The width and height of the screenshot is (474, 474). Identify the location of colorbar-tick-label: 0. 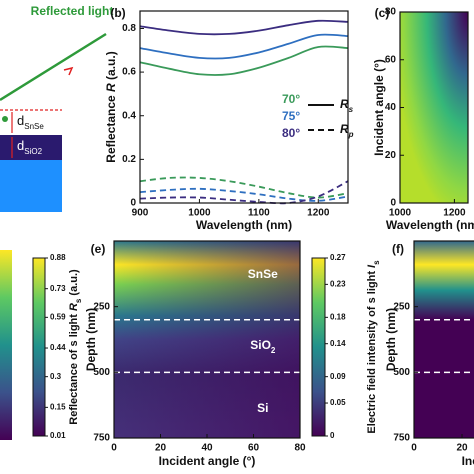
(332, 435).